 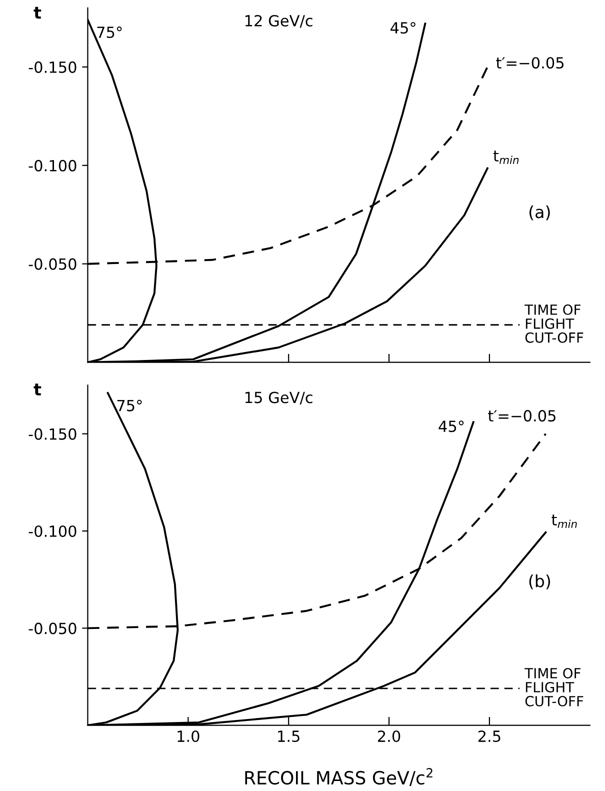 I want to click on annotation: (a), so click(x=539, y=212).